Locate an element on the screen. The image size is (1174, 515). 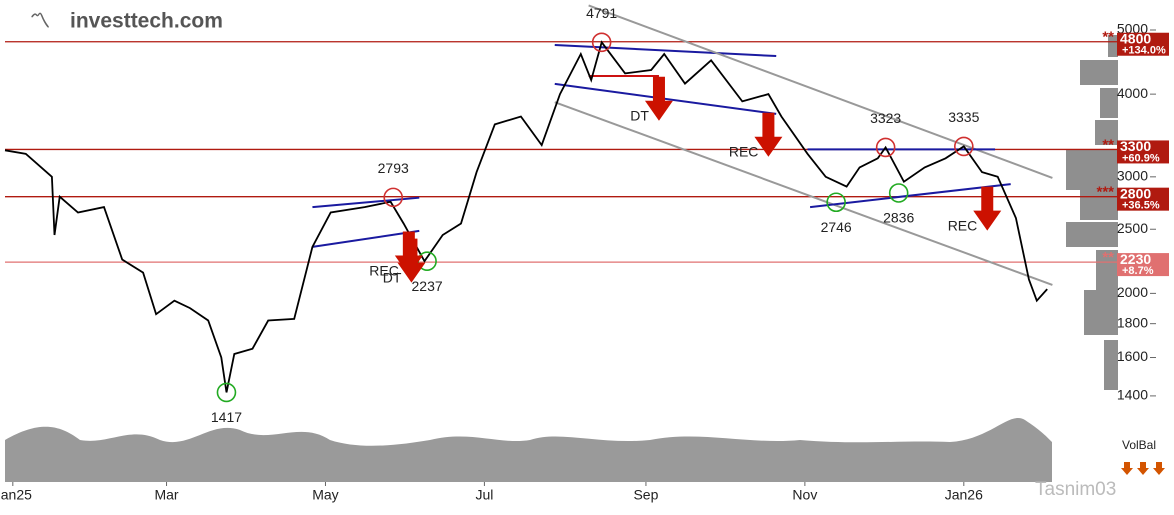
x-tick-label: Jul is located at coordinates (484, 495).